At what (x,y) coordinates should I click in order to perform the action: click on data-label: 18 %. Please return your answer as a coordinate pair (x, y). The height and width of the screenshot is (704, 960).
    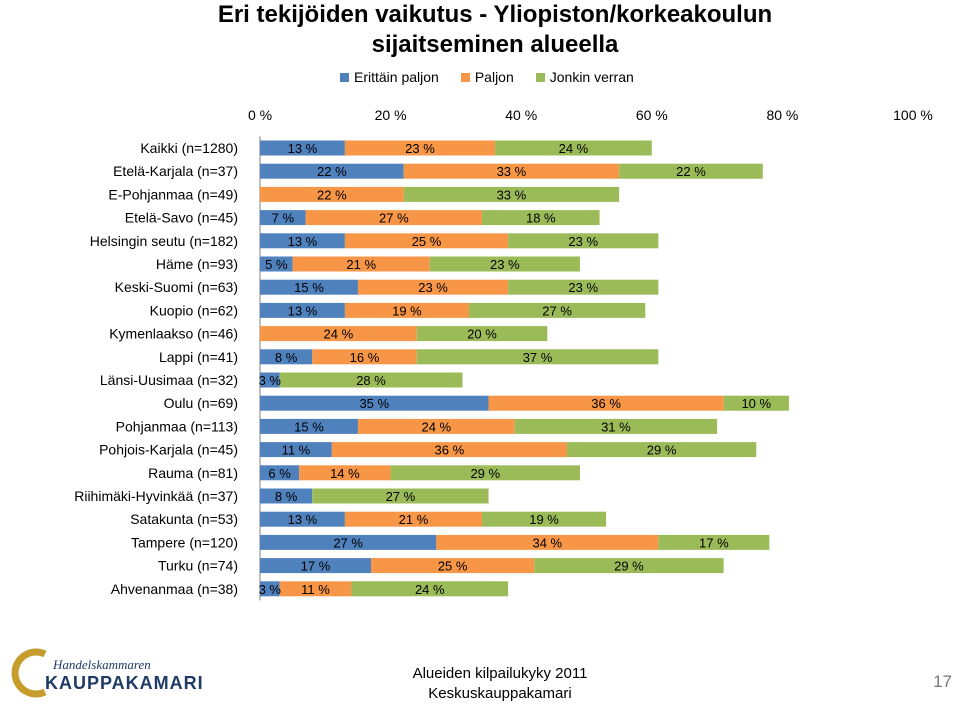
    Looking at the image, I should click on (541, 218).